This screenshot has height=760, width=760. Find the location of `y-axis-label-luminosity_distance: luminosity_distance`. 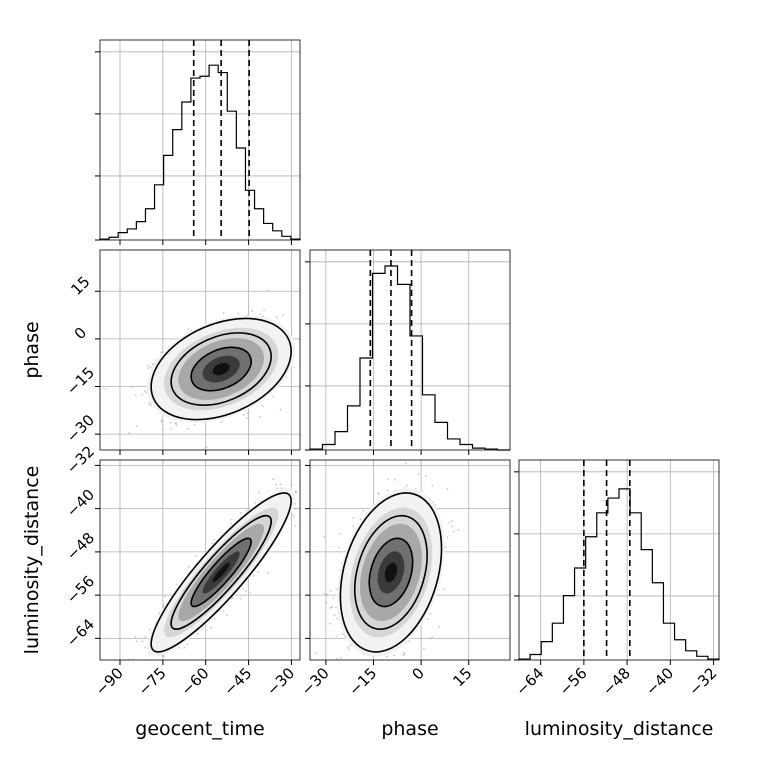

y-axis-label-luminosity_distance: luminosity_distance is located at coordinates (32, 560).